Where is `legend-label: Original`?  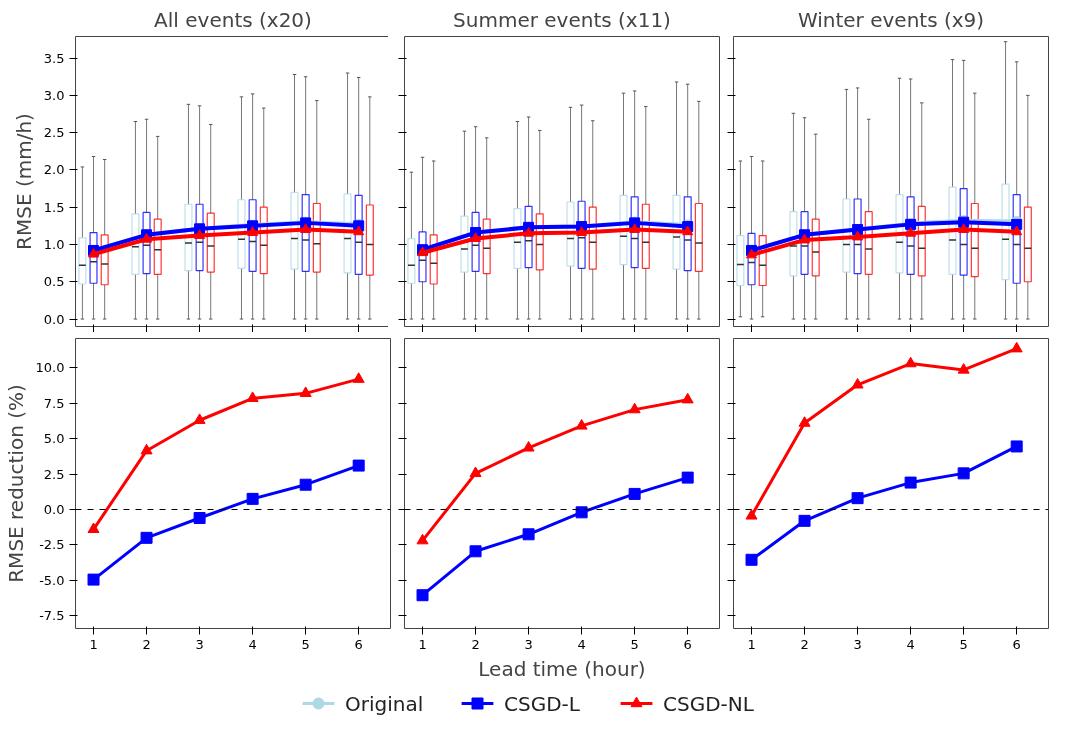
legend-label: Original is located at coordinates (384, 703).